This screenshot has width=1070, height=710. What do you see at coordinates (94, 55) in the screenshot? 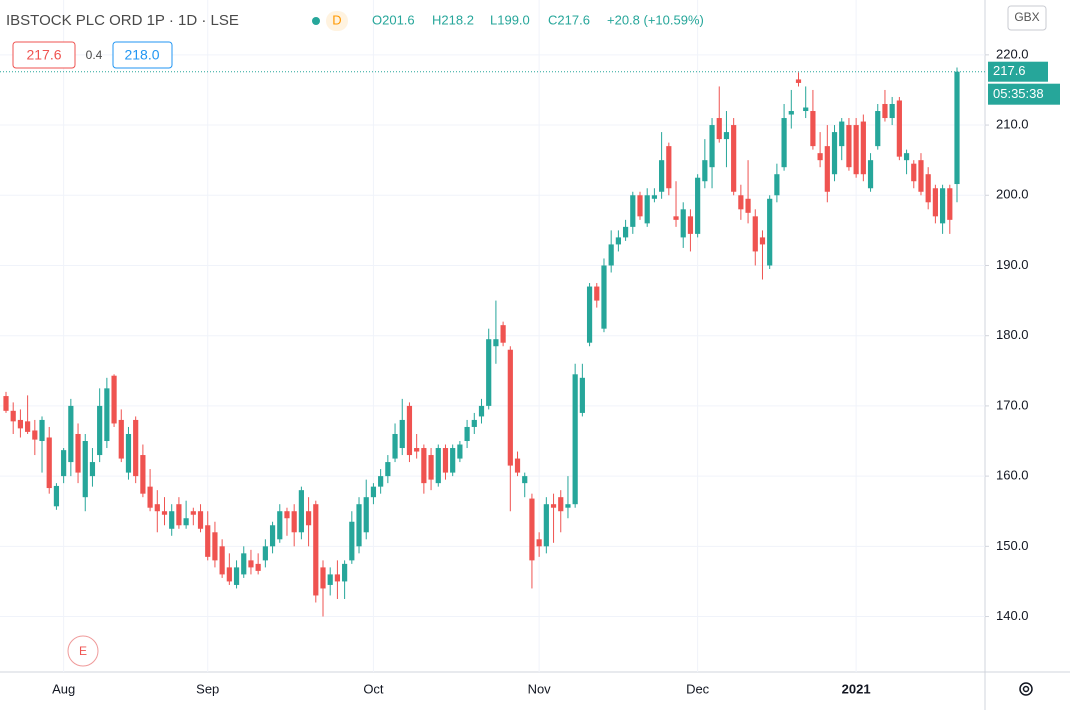
I see `spread: 0.4` at bounding box center [94, 55].